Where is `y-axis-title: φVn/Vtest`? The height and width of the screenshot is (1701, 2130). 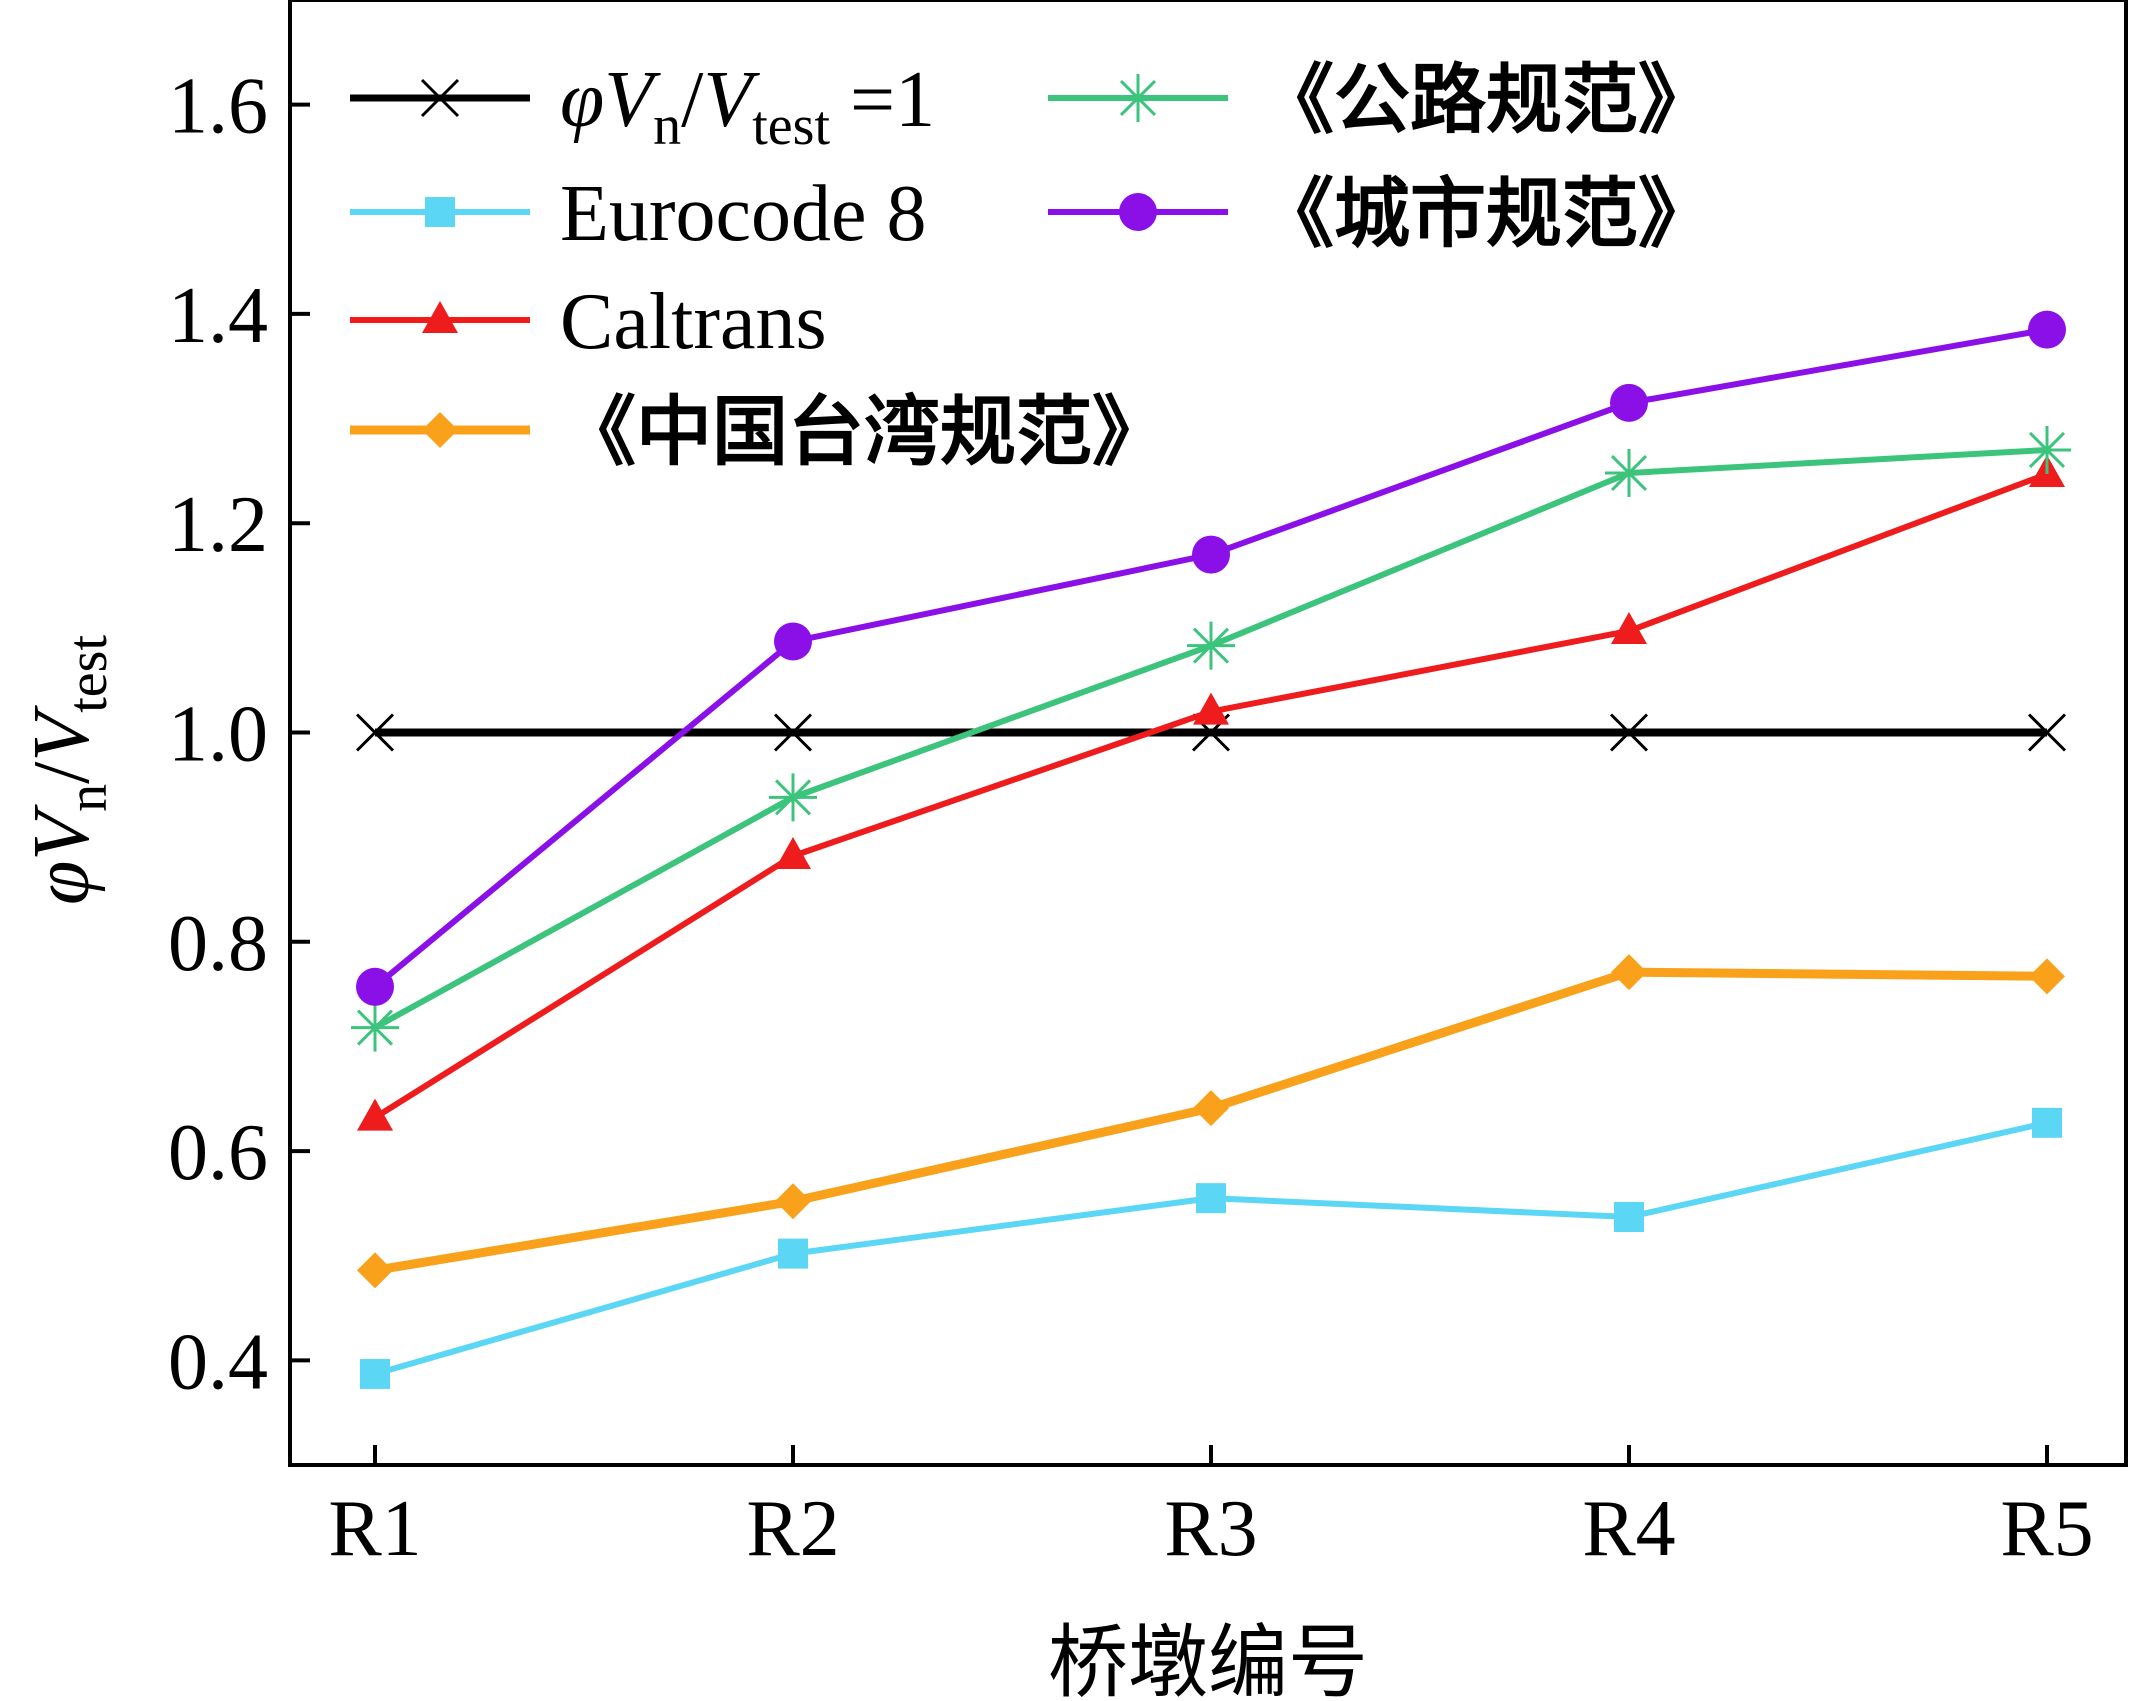
y-axis-title: φVn/Vtest is located at coordinates (68, 770).